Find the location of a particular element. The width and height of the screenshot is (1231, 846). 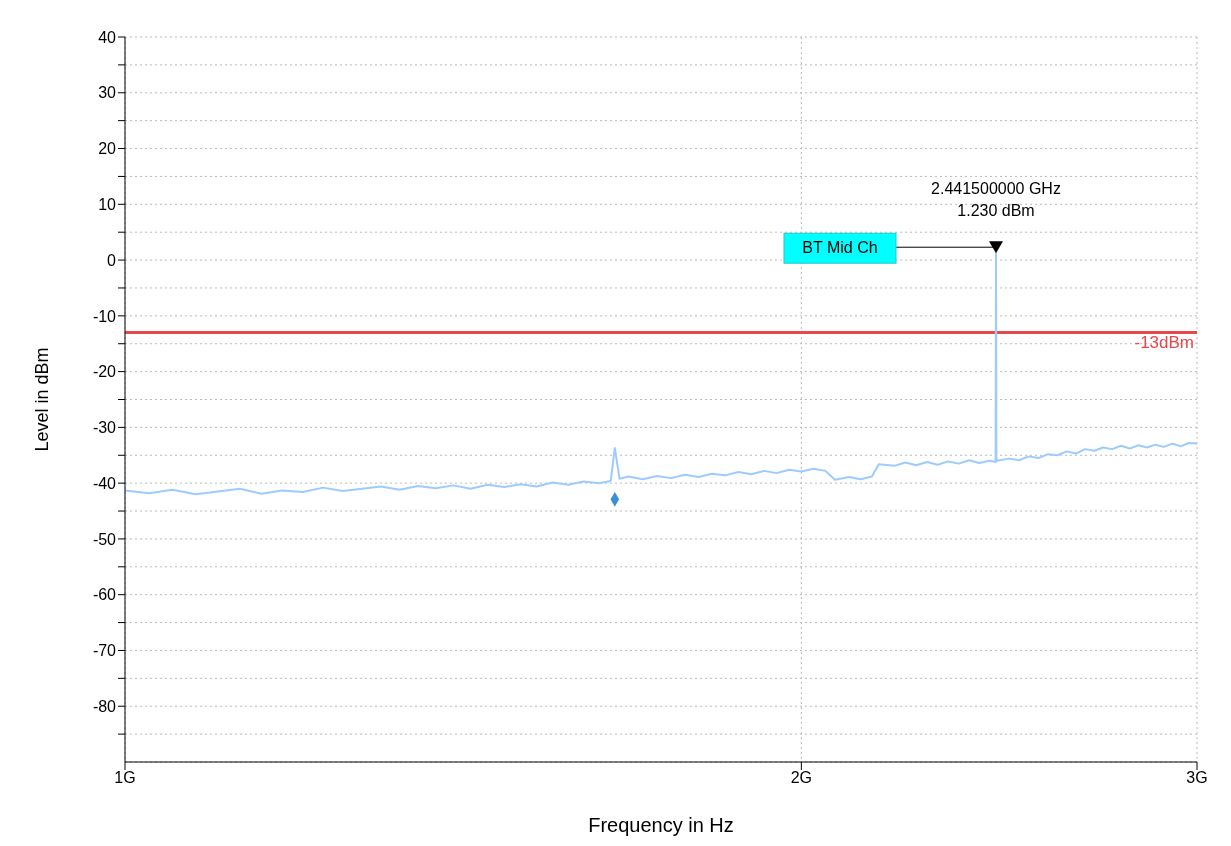

x-tick-label: 2G is located at coordinates (801, 778).